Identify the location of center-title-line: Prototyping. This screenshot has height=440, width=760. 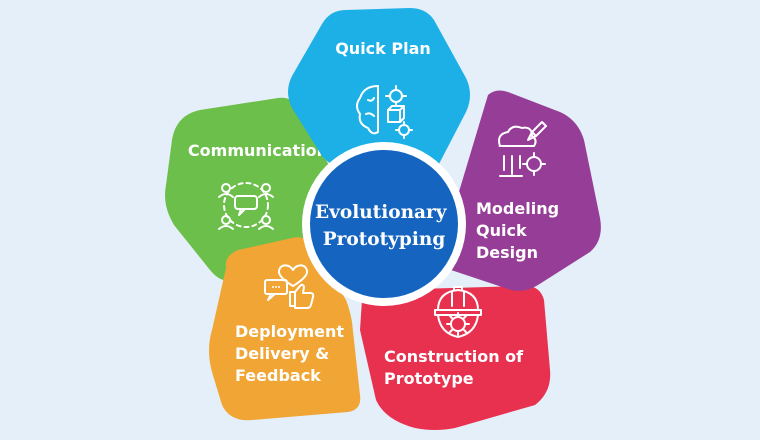
(384, 239).